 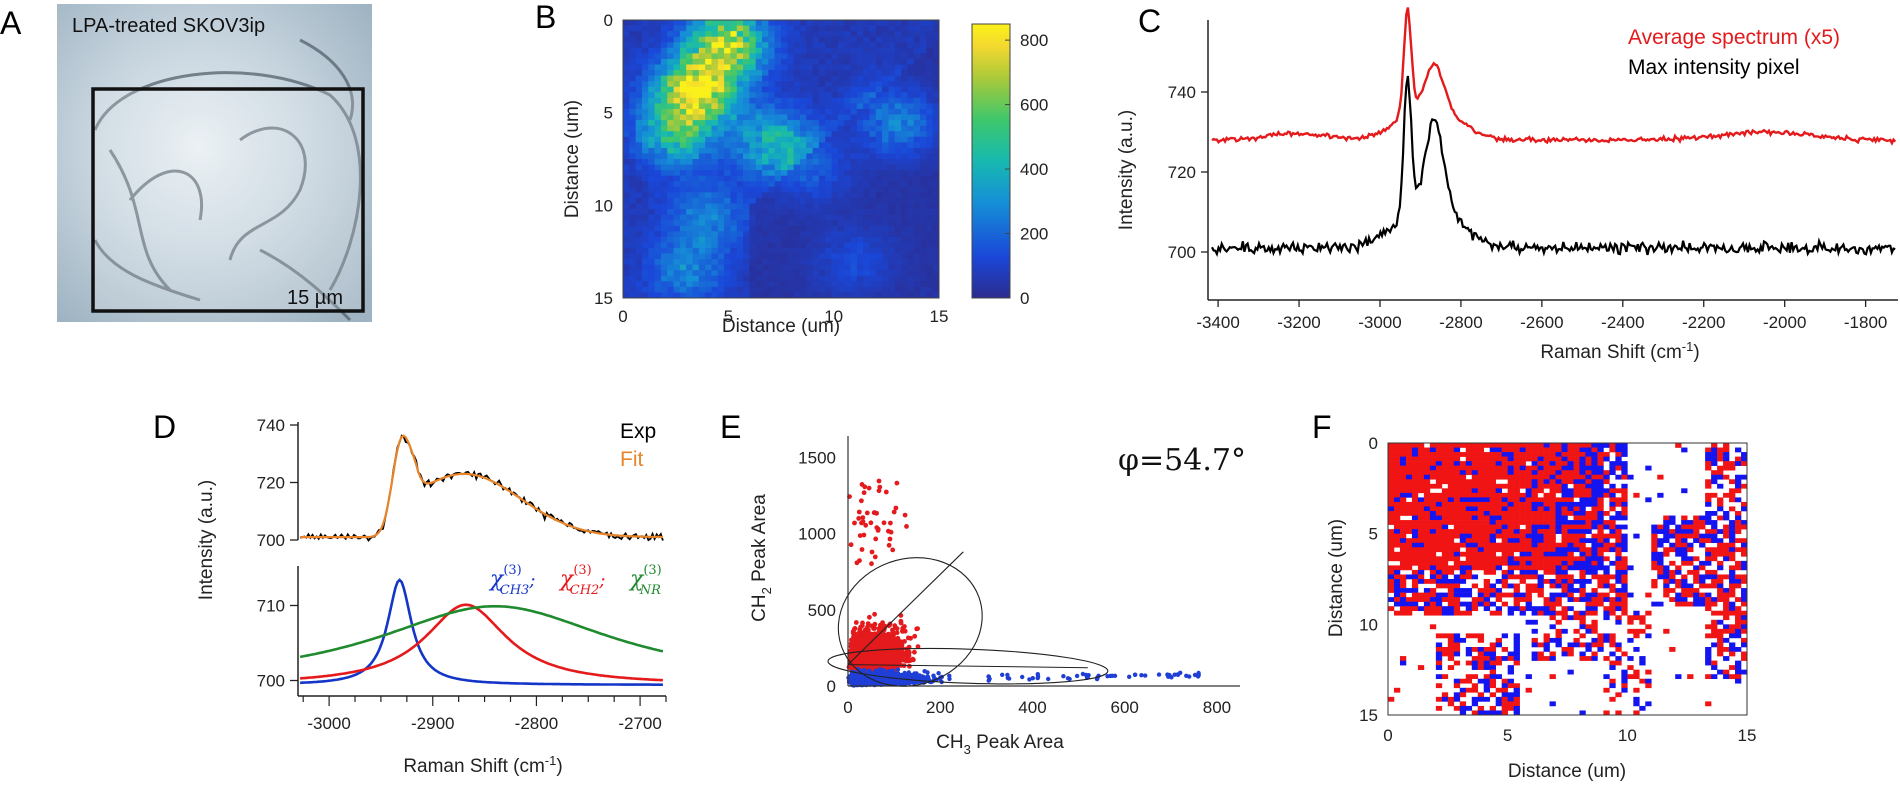 I want to click on panel-d-xtick: -2800, so click(x=536, y=723).